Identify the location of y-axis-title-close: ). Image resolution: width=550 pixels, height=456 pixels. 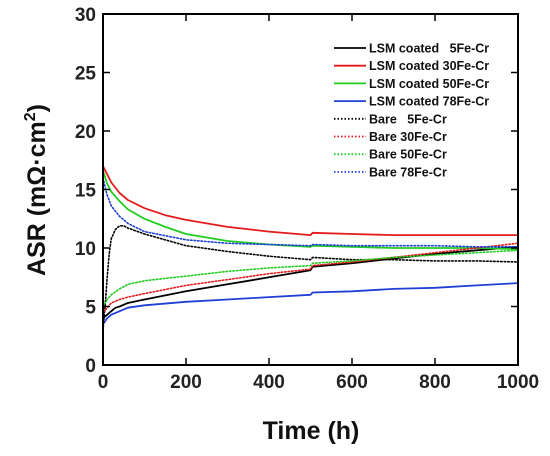
(37, 108).